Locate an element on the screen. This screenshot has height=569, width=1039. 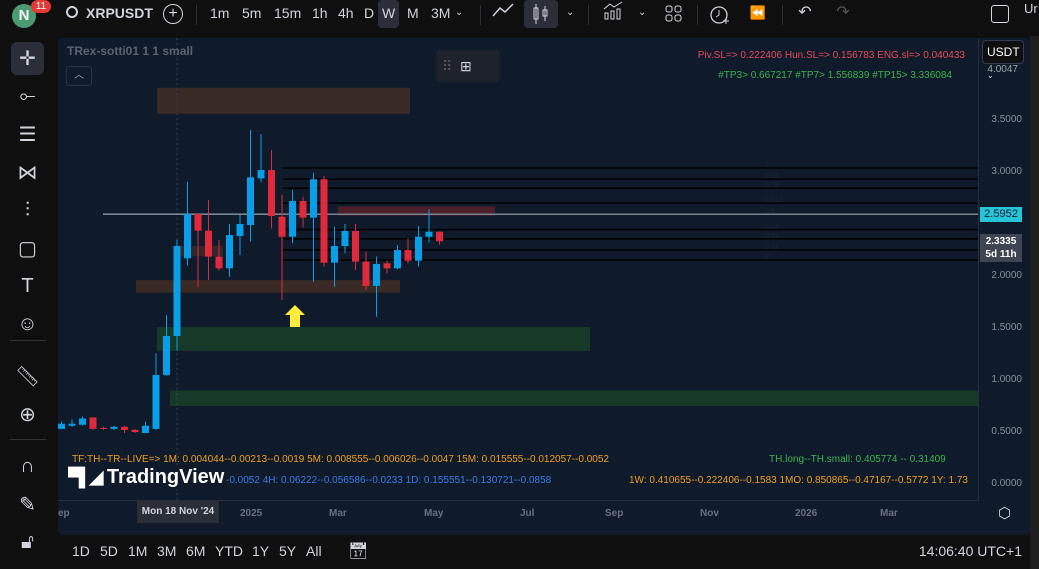
zoom-in-icon: ⊕ is located at coordinates (27, 415).